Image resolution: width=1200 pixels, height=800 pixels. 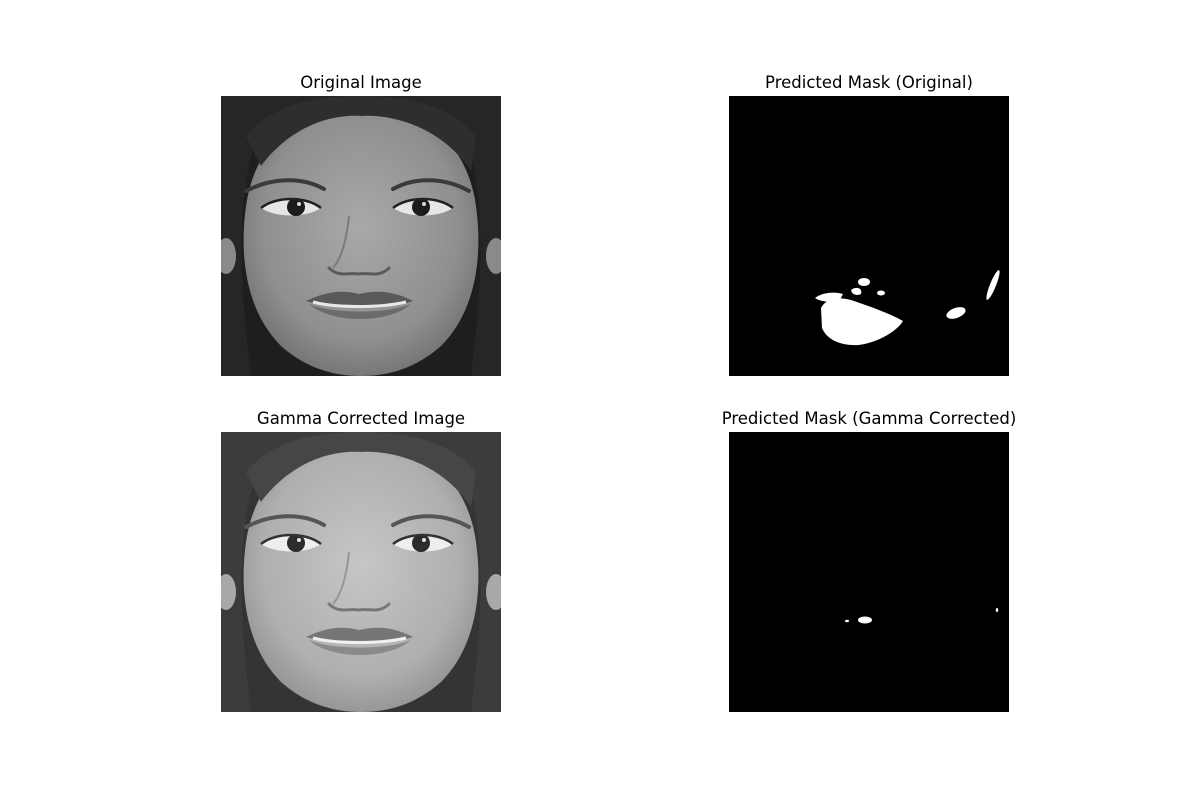 I want to click on panel-predicted-mask-gamma-corrected: Predicted Mask (Gamma Corrected), so click(x=869, y=568).